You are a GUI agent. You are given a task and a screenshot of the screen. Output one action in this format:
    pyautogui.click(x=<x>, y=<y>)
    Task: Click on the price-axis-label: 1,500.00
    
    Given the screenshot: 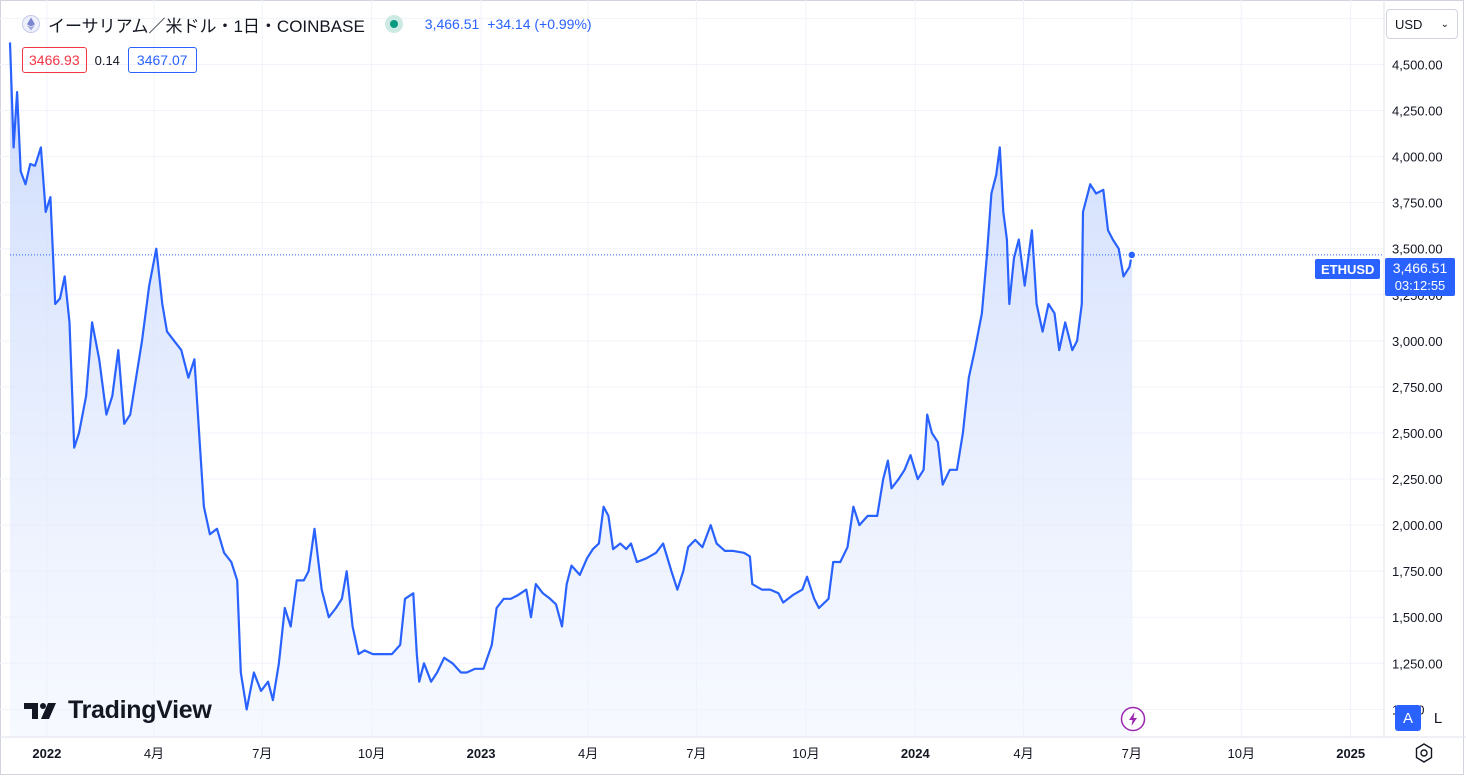 What is the action you would take?
    pyautogui.click(x=1417, y=617)
    